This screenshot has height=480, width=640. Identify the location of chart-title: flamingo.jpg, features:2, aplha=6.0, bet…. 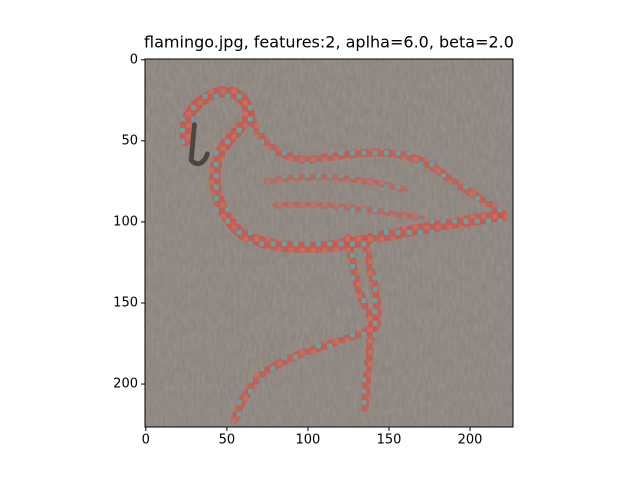
(329, 42).